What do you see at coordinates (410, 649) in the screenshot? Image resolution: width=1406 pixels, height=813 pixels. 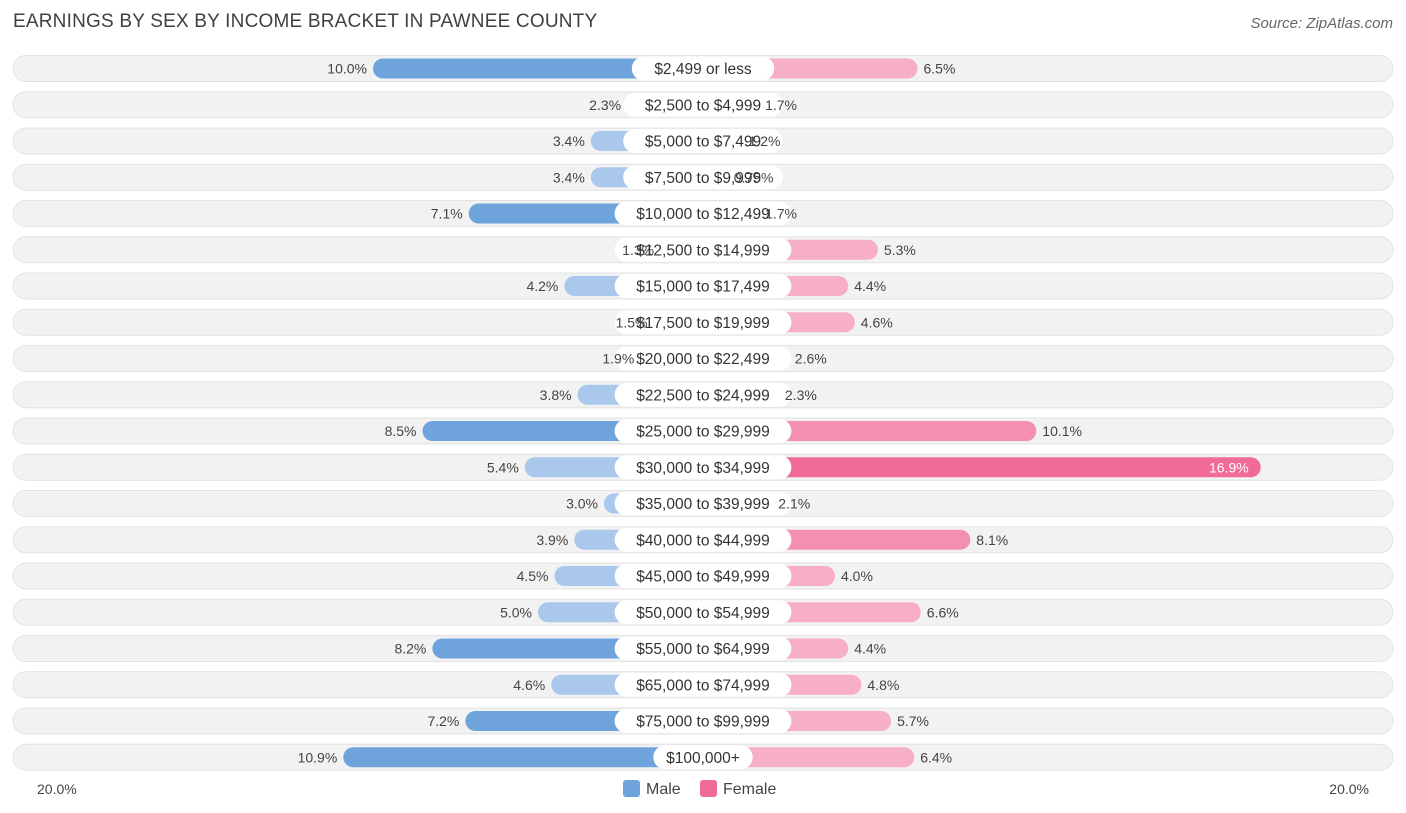 I see `male-value-label: 8.2%` at bounding box center [410, 649].